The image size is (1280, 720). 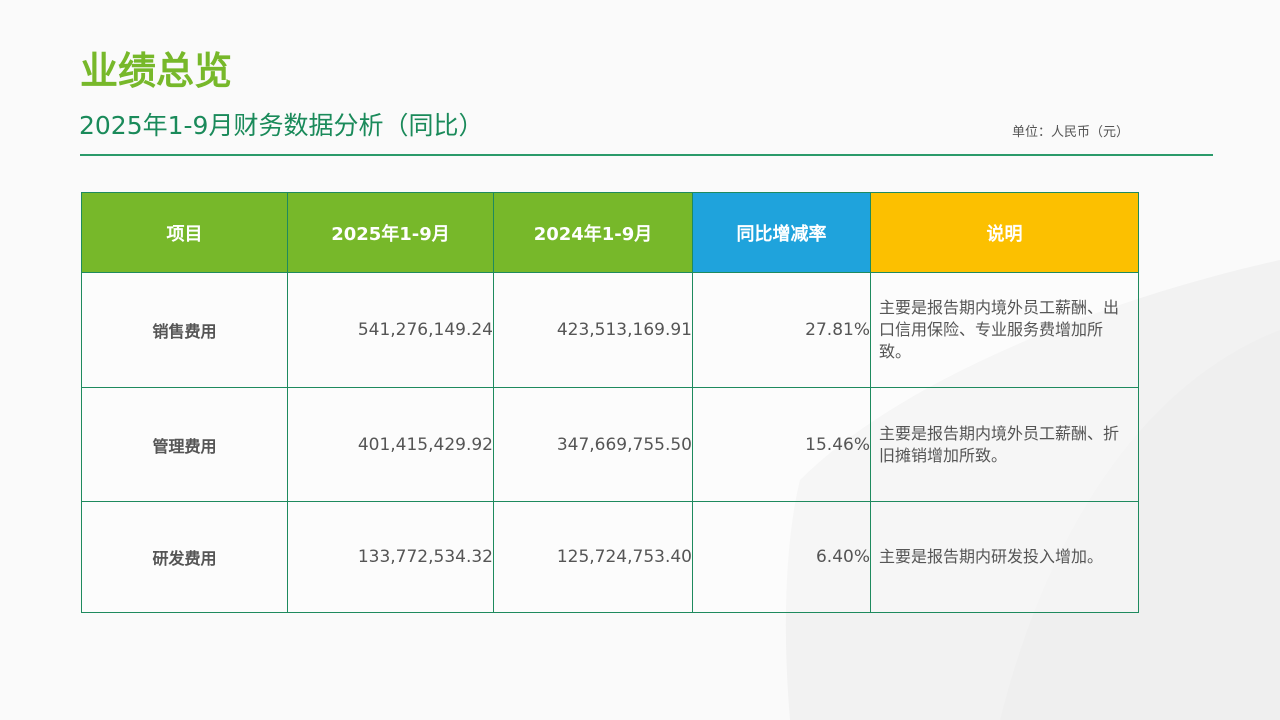 I want to click on note-cell: 主要是报告期内研发投入增加。, so click(x=1004, y=557).